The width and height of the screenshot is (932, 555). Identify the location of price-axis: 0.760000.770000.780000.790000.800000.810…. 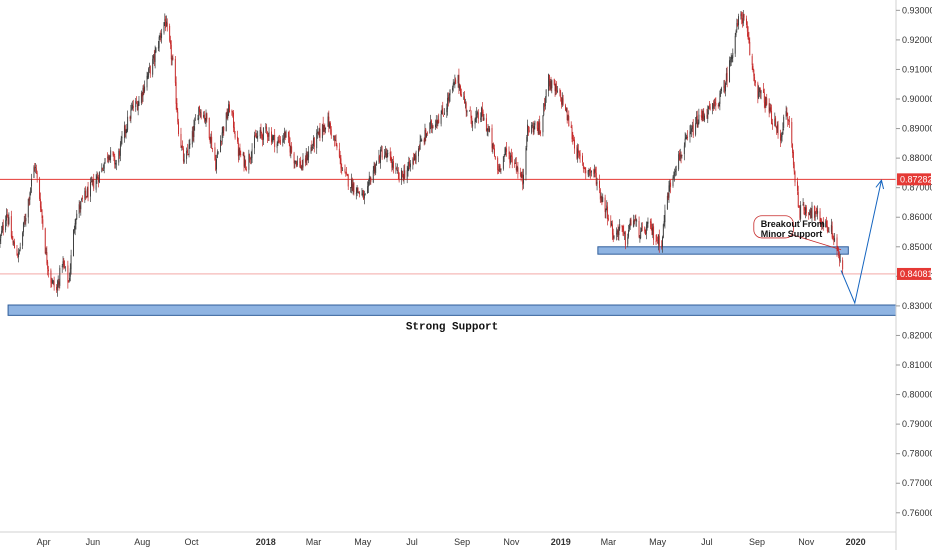
(914, 275).